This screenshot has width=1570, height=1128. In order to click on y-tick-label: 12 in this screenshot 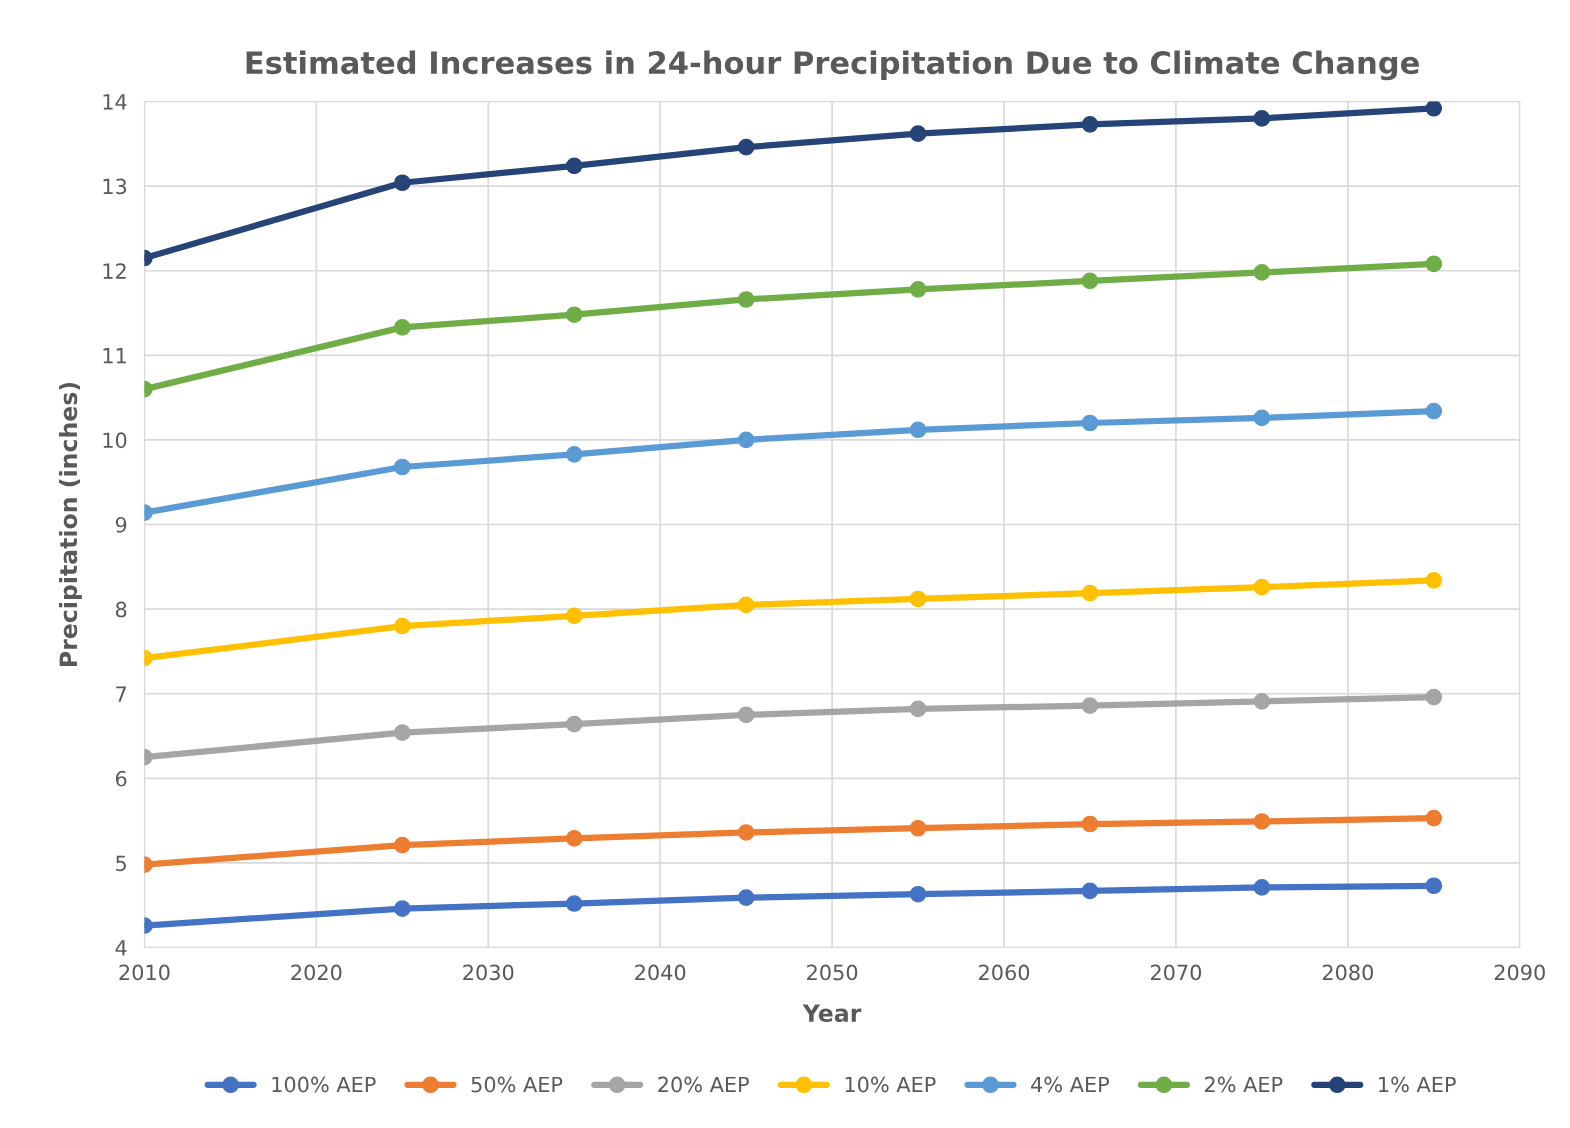, I will do `click(114, 271)`.